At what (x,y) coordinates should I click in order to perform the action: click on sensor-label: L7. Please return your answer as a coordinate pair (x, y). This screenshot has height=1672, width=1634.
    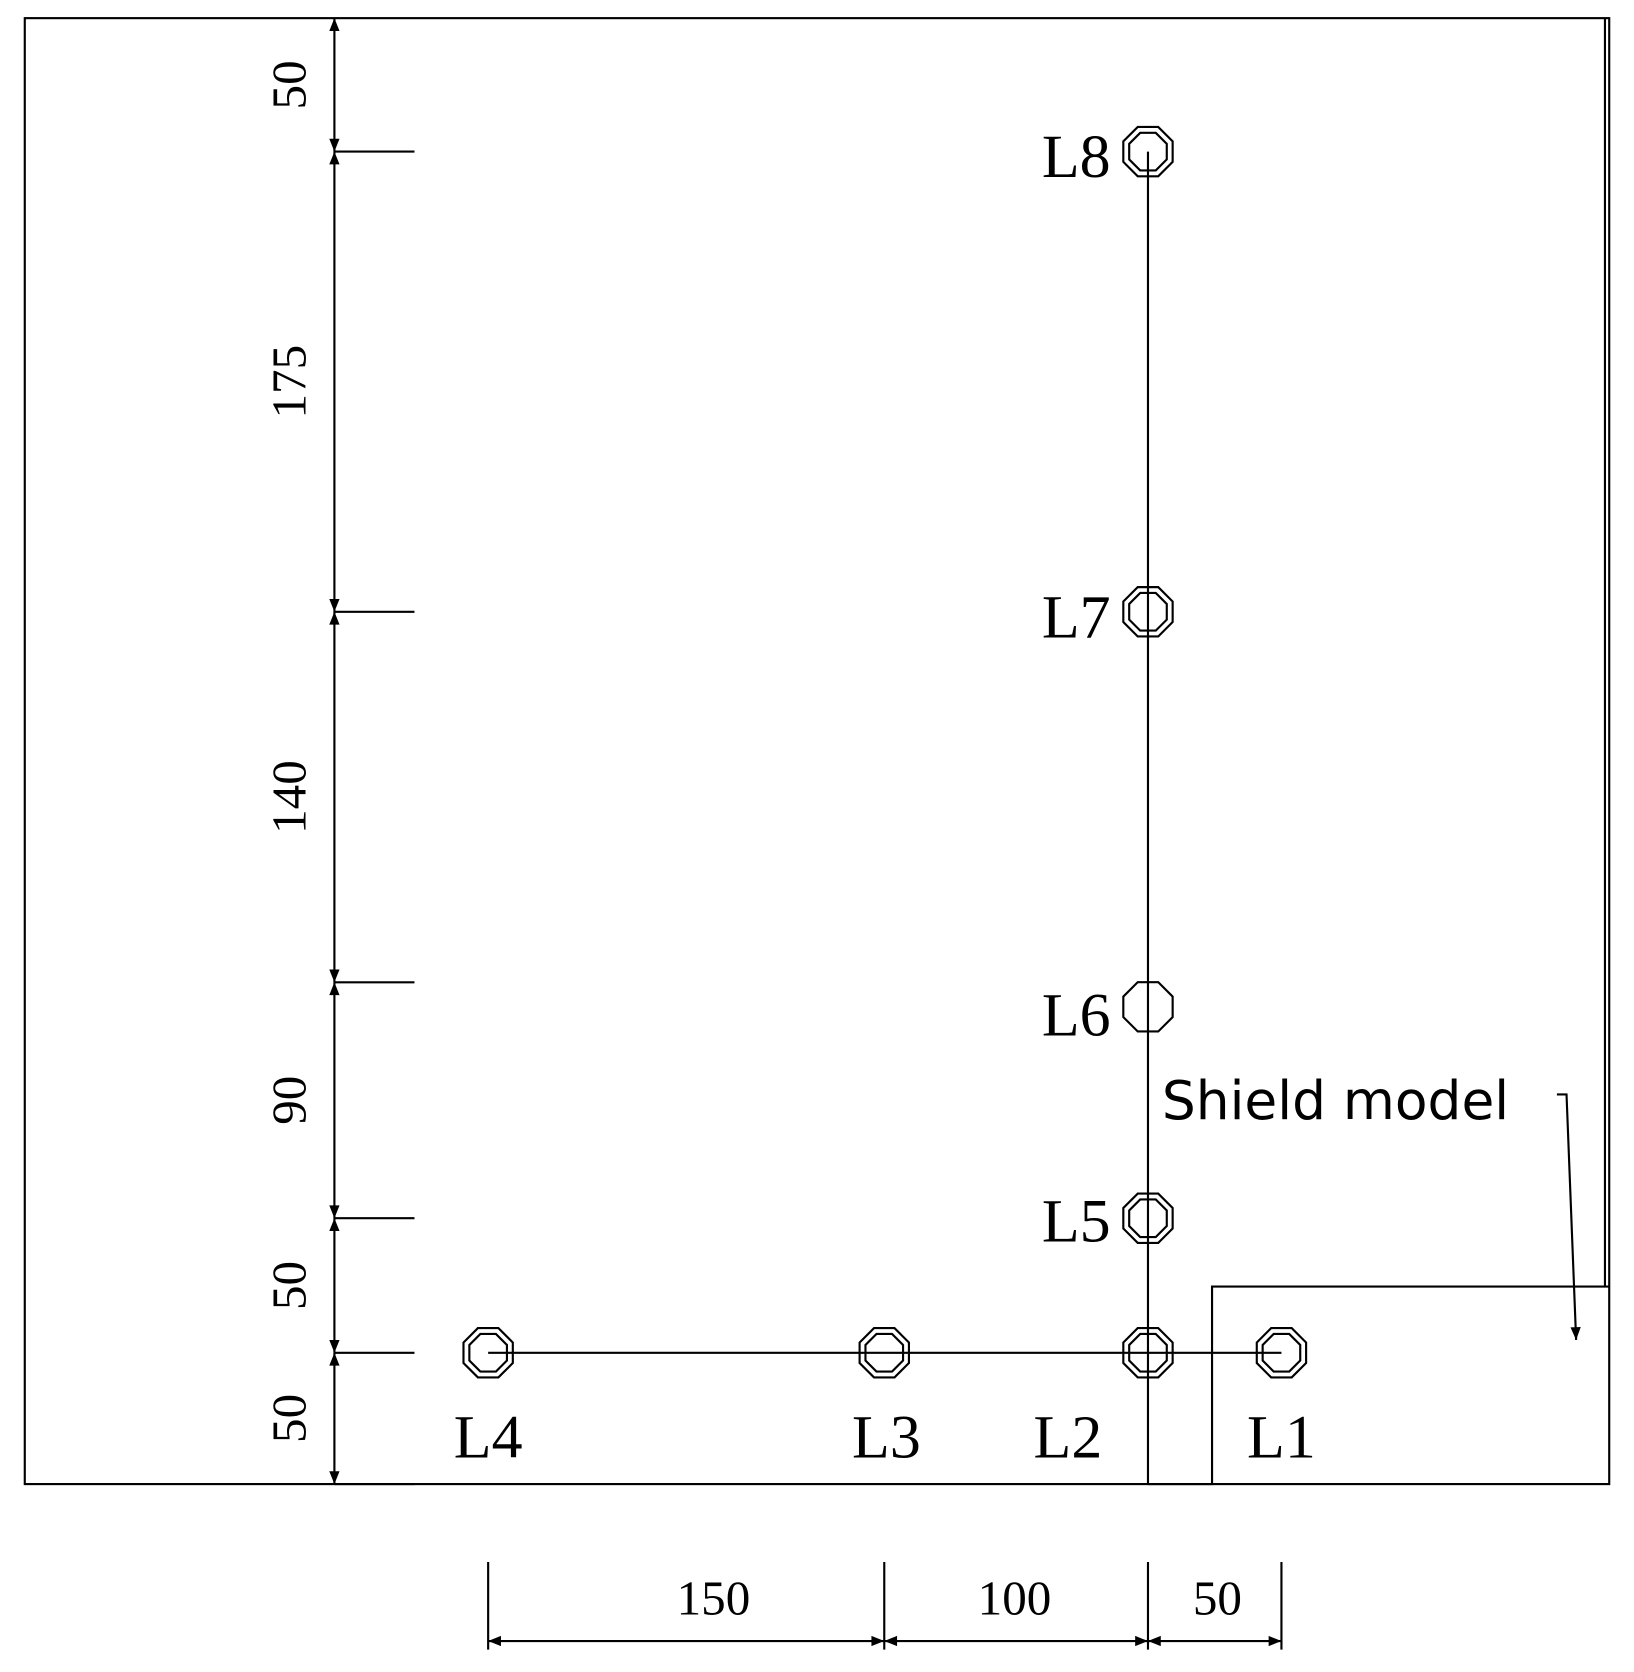
    Looking at the image, I should click on (1076, 617).